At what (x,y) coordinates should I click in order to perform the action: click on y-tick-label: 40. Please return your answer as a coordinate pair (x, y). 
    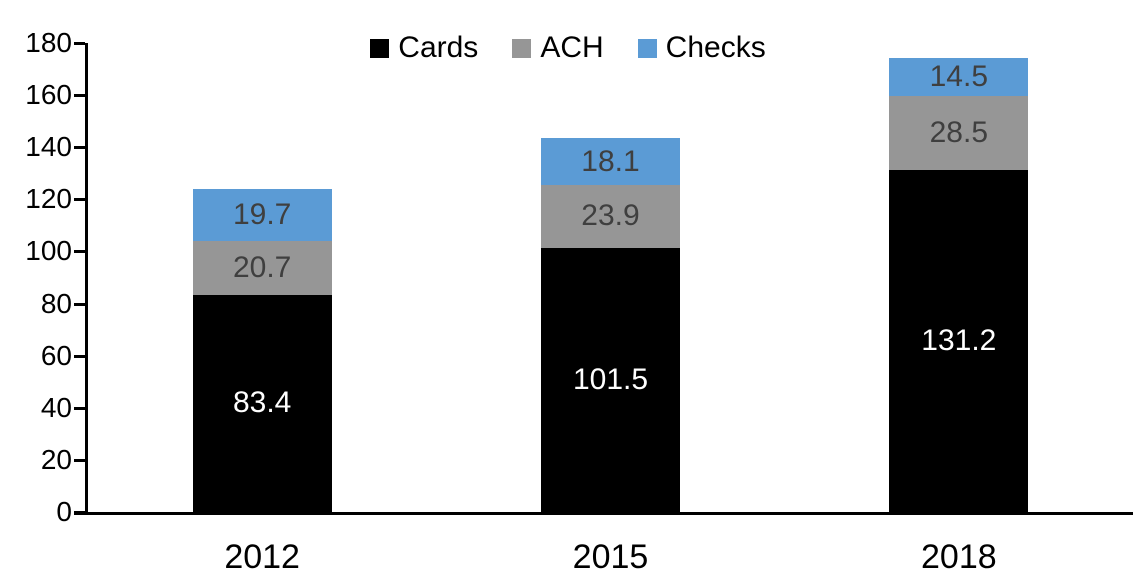
    Looking at the image, I should click on (56, 407).